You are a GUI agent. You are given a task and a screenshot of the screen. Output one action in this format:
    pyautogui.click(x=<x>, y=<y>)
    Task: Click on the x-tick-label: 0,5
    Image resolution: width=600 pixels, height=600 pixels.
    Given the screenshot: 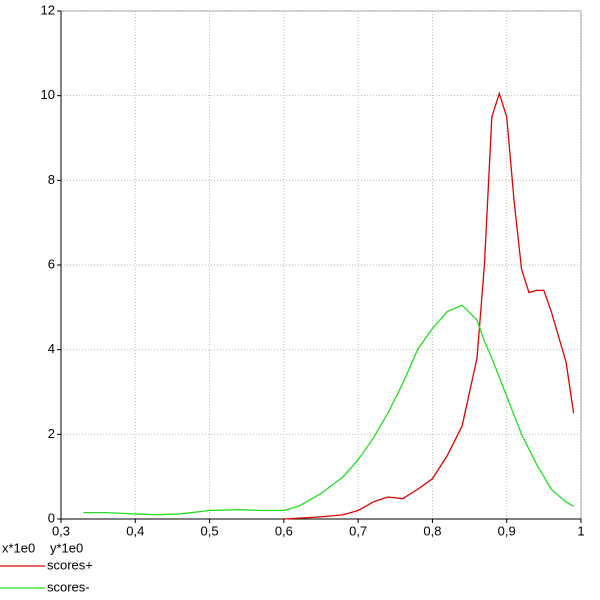 What is the action you would take?
    pyautogui.click(x=210, y=530)
    